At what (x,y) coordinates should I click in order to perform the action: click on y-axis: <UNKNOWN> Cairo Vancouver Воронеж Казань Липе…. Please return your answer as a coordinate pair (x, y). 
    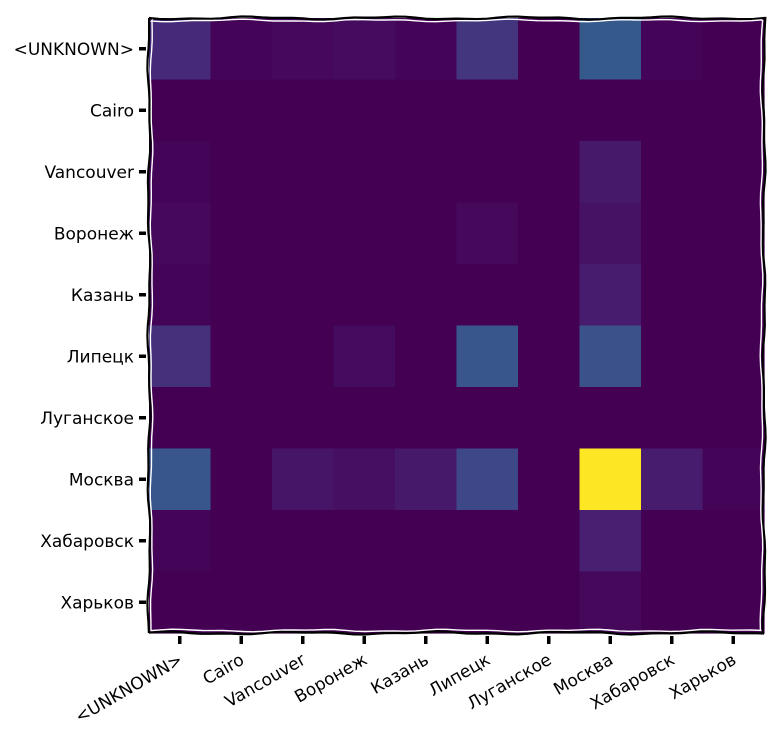
    Looking at the image, I should click on (80, 326).